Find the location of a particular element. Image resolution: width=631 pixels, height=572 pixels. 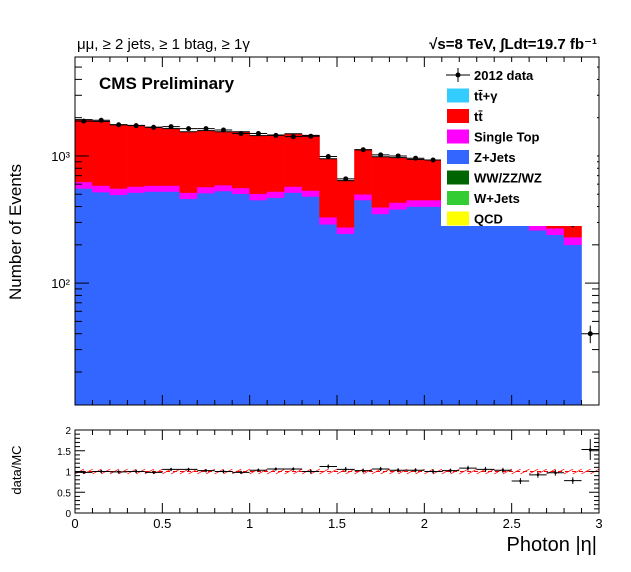

ratio-y-tick-label: 0 is located at coordinates (68, 514).